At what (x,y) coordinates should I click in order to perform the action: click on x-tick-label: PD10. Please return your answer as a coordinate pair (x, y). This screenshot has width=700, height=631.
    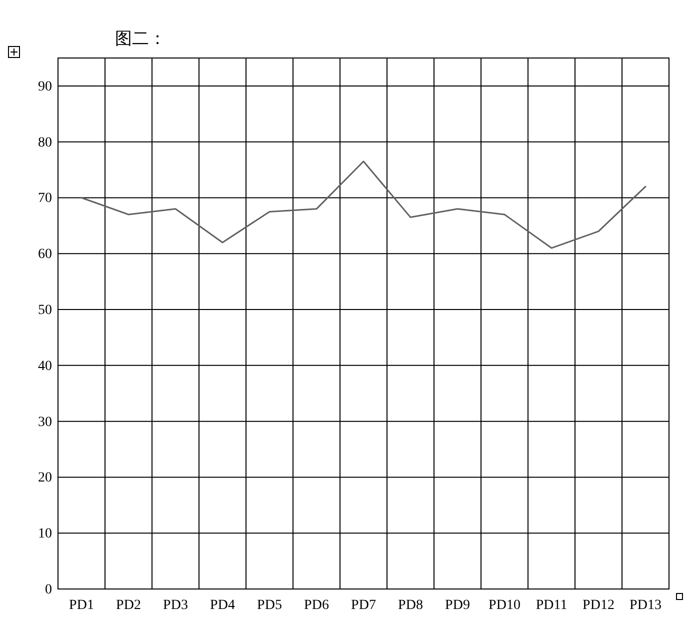
    Looking at the image, I should click on (504, 605).